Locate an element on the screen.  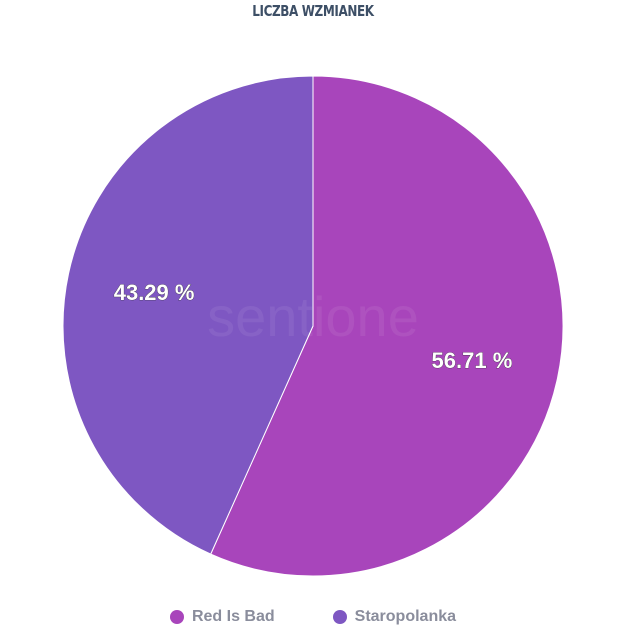
legend-item-red-is-bad: Red Is Bad is located at coordinates (222, 617).